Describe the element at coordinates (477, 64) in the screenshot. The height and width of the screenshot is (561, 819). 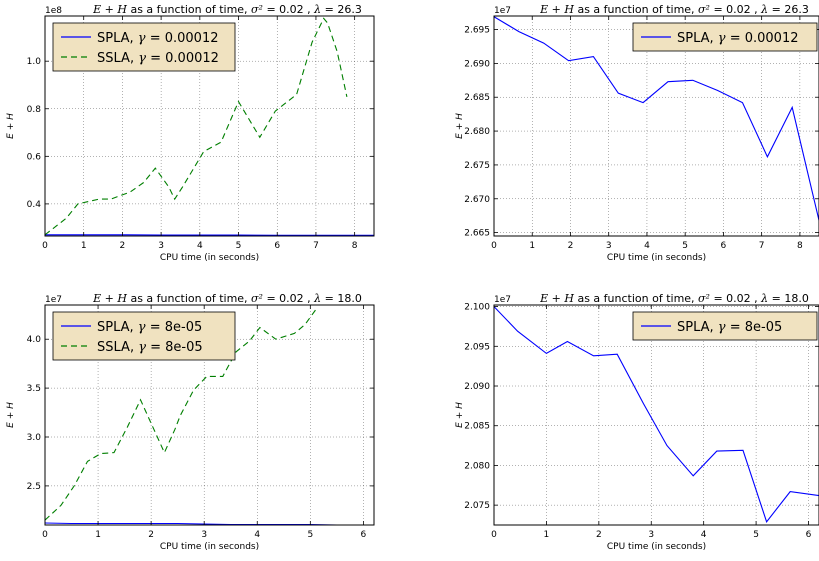
I see `y-tick-label: 2.690` at that location.